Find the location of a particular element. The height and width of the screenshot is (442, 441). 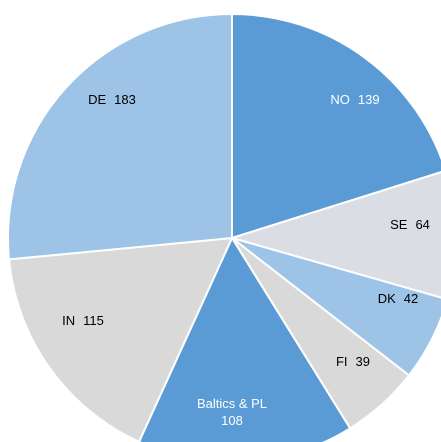

category-label: FI is located at coordinates (342, 361).